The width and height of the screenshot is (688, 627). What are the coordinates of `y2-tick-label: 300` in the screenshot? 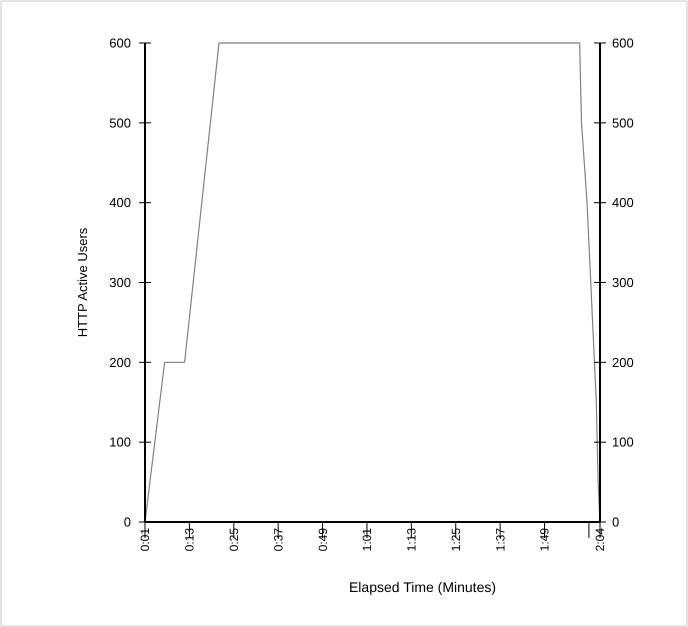 It's located at (623, 282).